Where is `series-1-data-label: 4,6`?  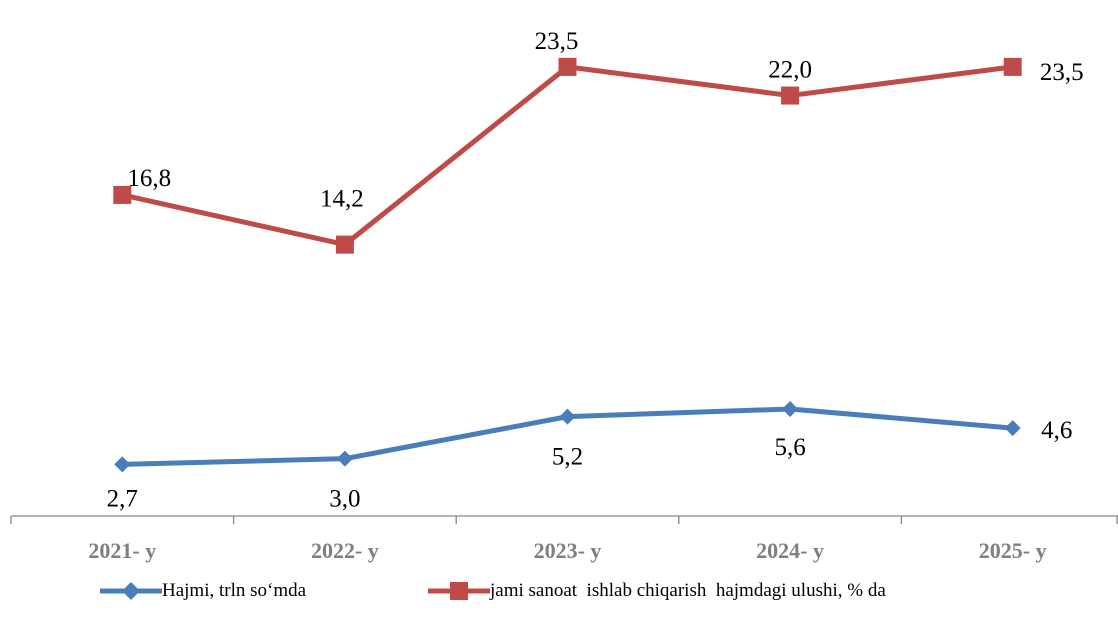
series-1-data-label: 4,6 is located at coordinates (1056, 430).